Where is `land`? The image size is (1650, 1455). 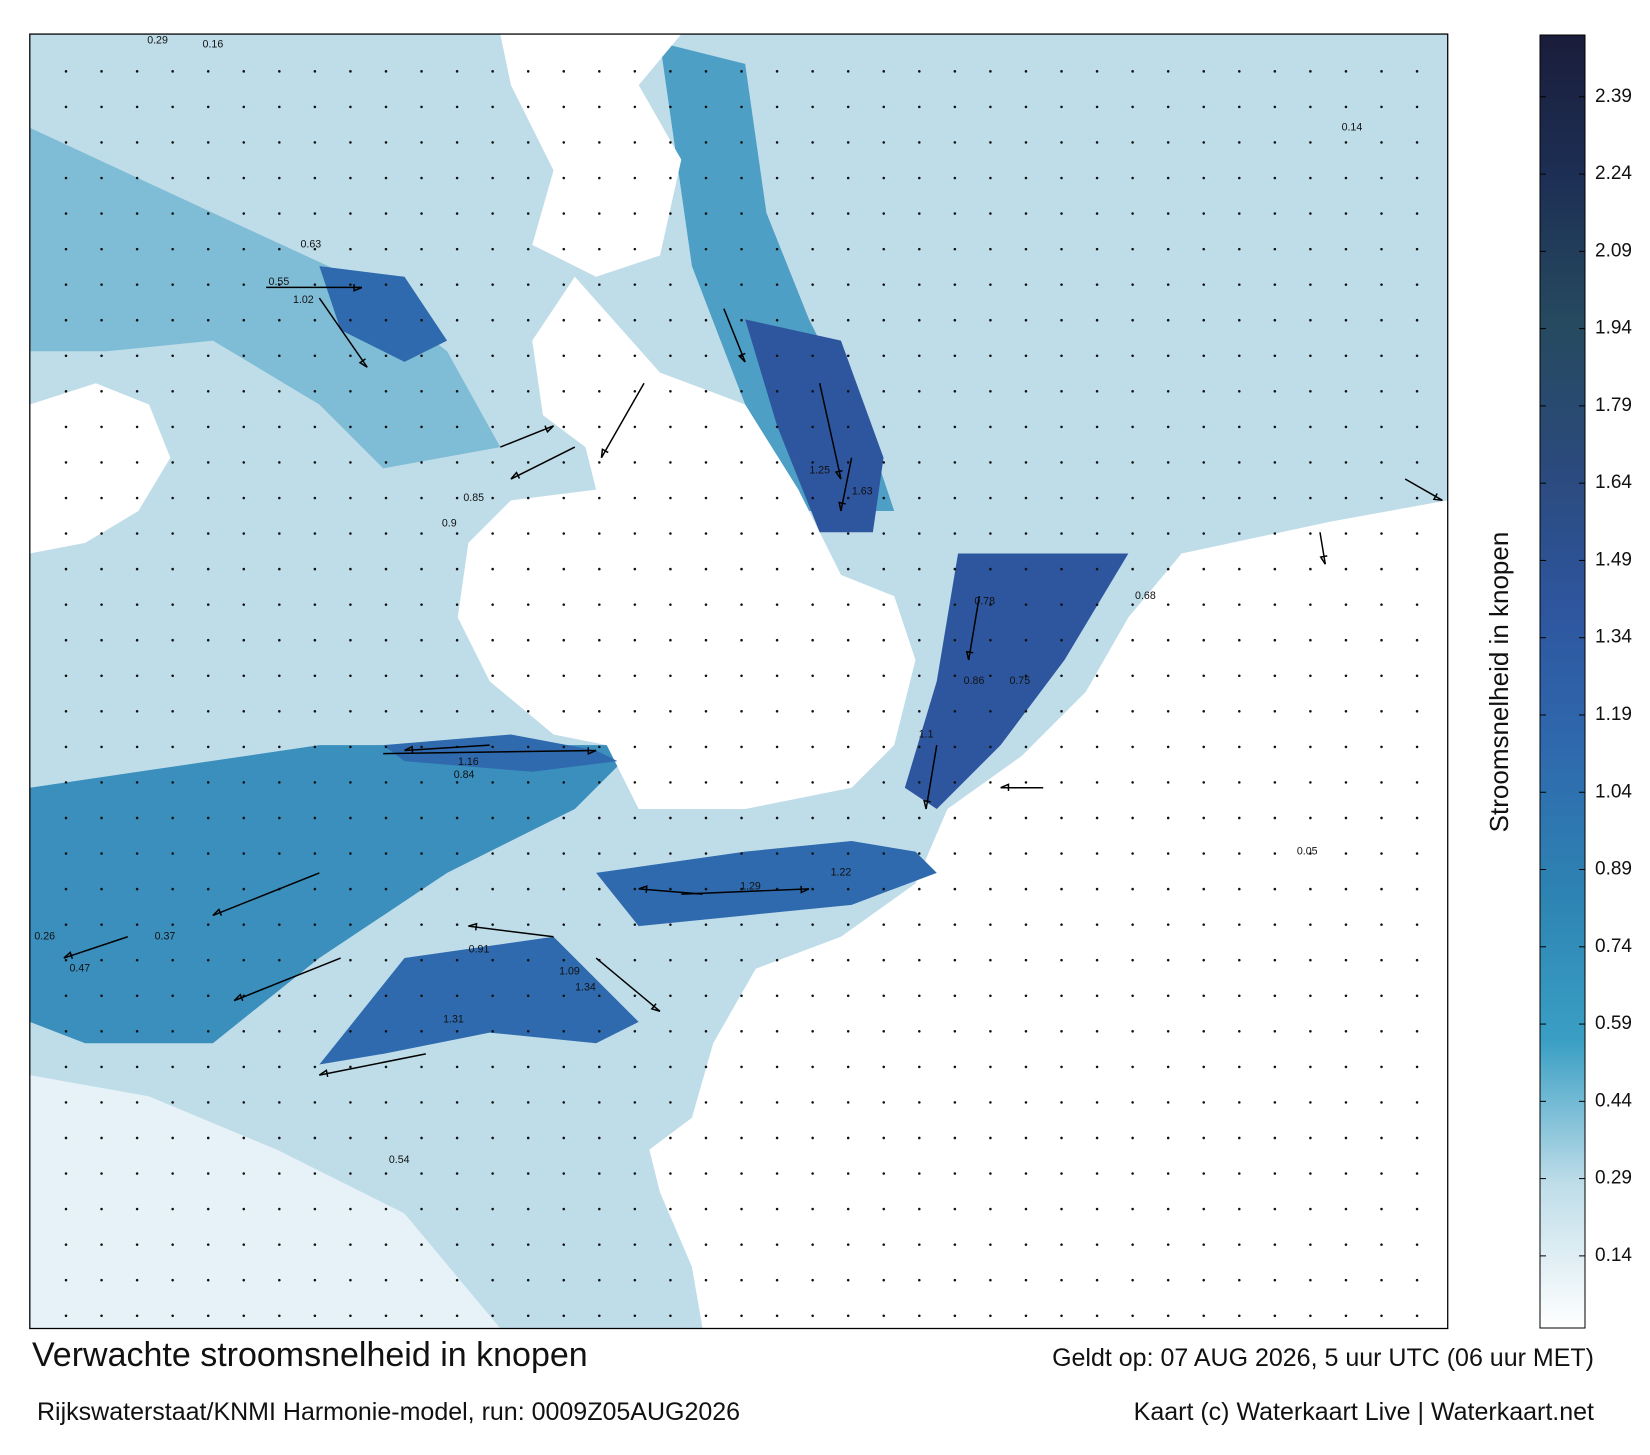
land is located at coordinates (591, 155).